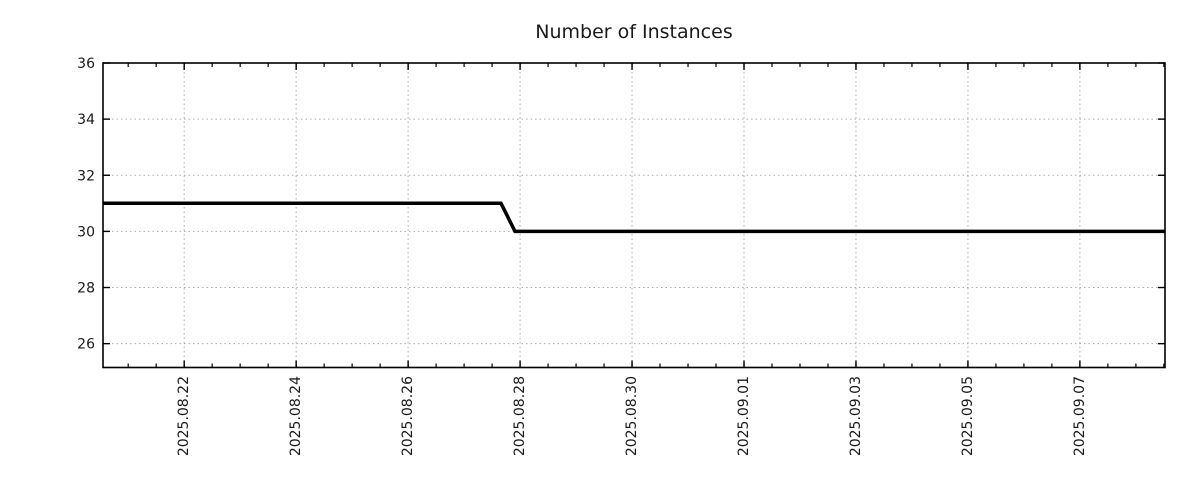  Describe the element at coordinates (632, 416) in the screenshot. I see `x-tick-label: 2025.08.30` at that location.